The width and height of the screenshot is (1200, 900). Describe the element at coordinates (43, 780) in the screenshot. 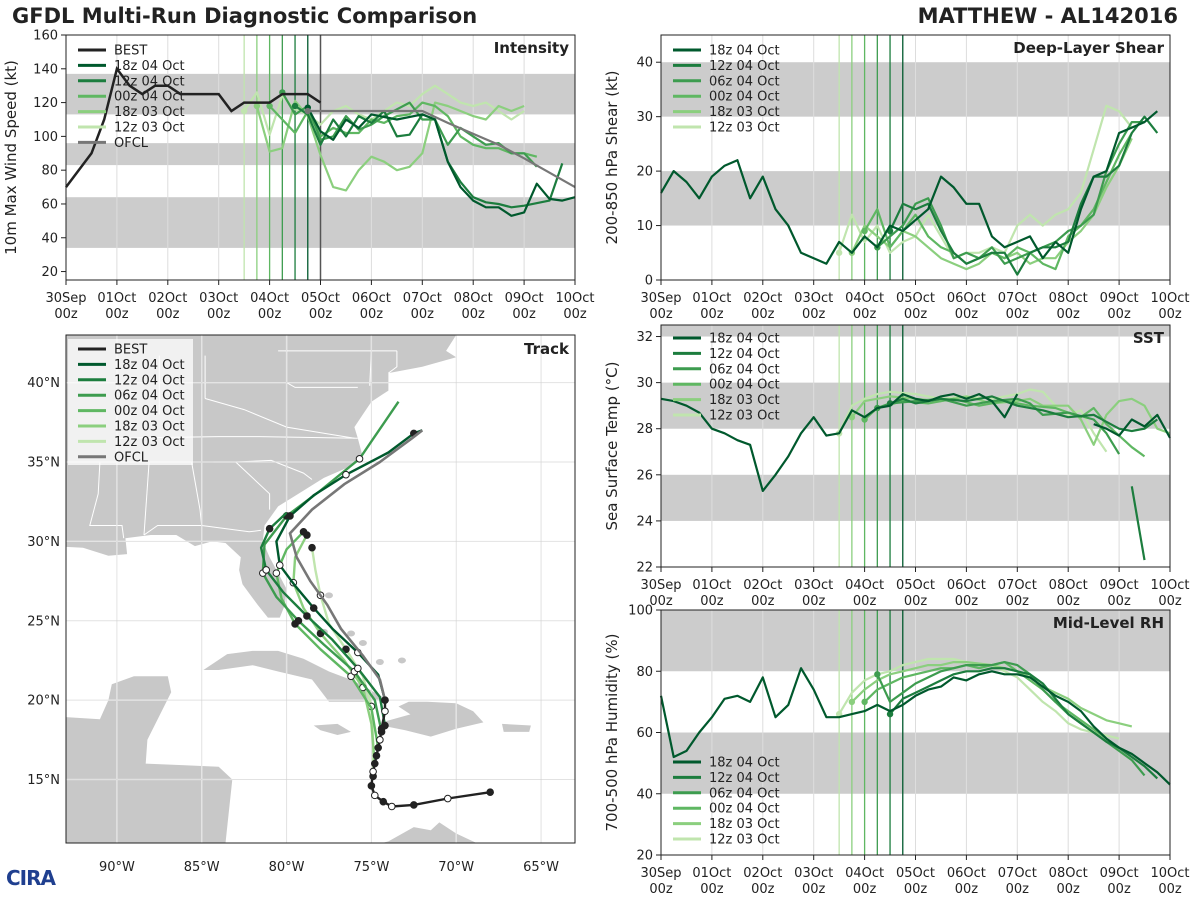

I see `track-lat-label: 15°N` at that location.